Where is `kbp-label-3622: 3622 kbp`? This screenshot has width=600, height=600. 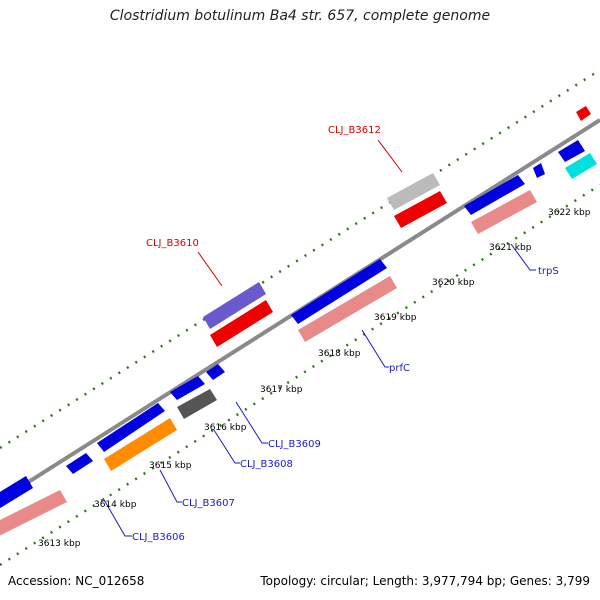 kbp-label-3622: 3622 kbp is located at coordinates (569, 213).